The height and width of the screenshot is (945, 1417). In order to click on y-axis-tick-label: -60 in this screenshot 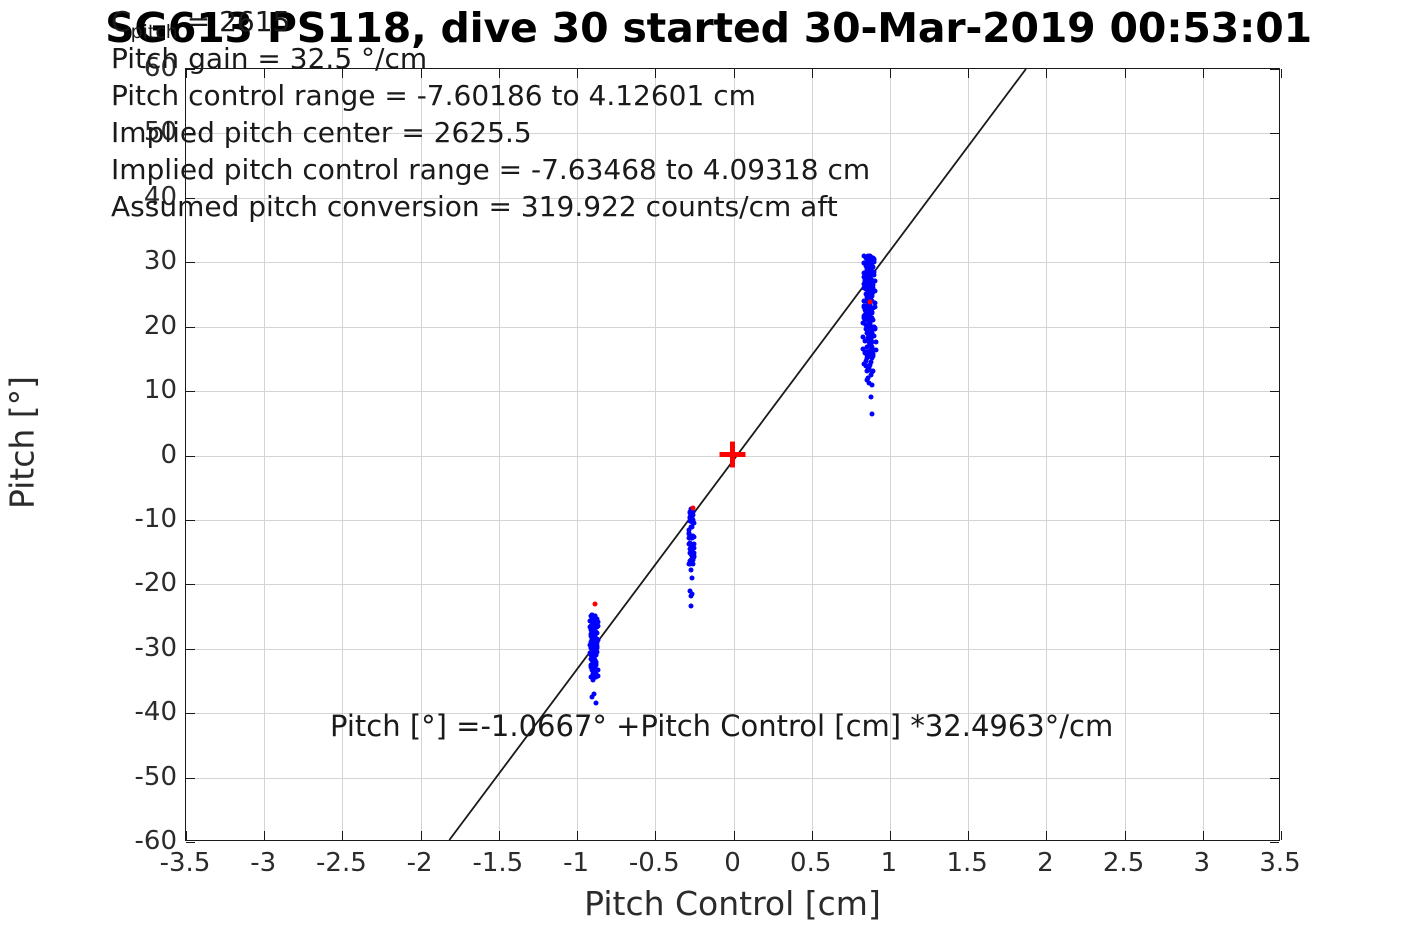, I will do `click(155, 841)`.